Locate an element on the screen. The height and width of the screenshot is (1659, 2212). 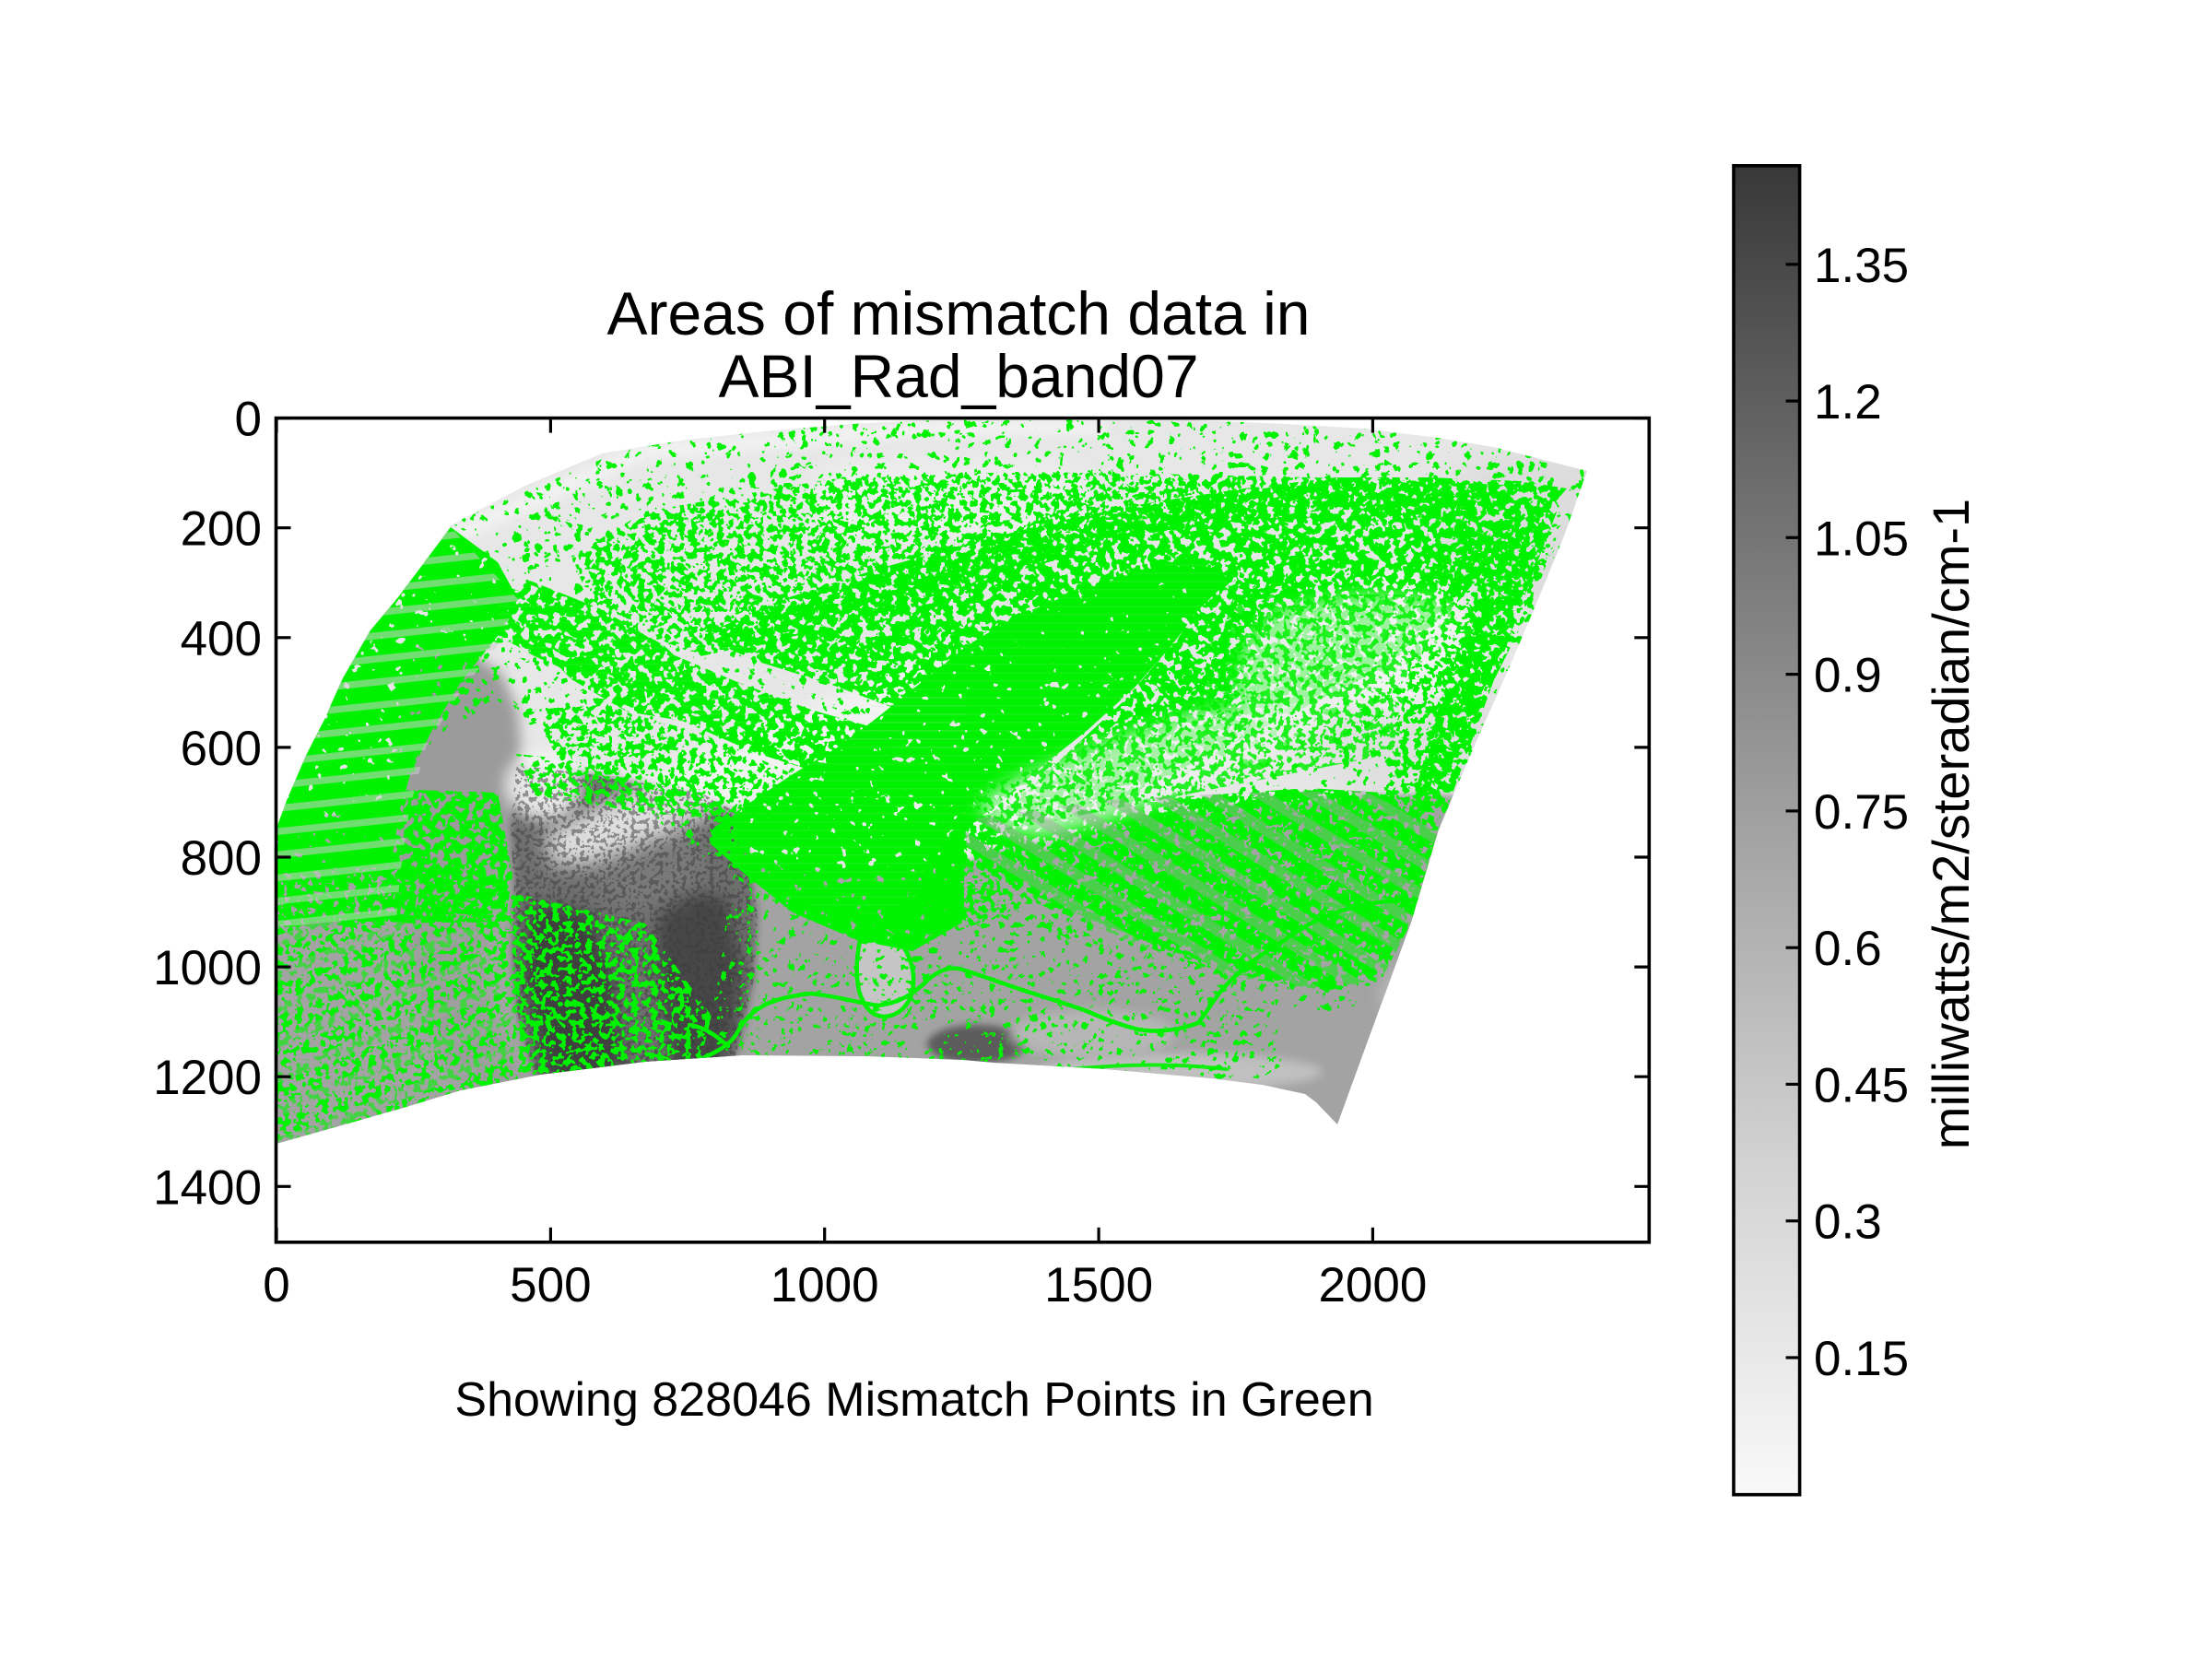
svg-text: 800 is located at coordinates (221, 858).